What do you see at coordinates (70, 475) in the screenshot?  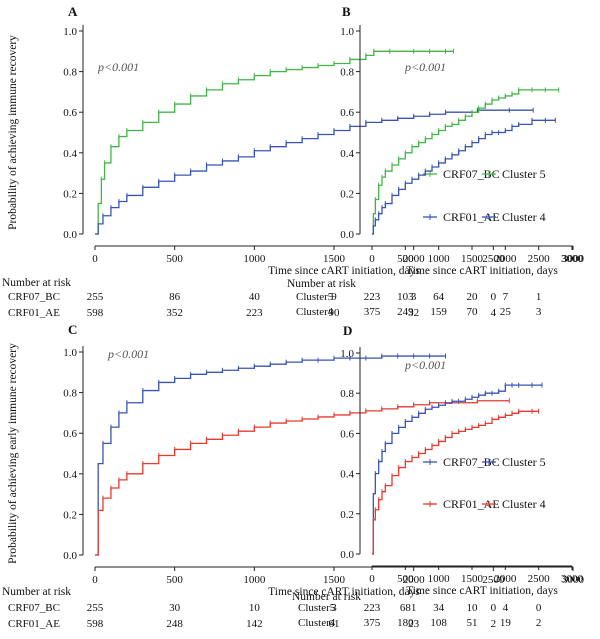 I see `panel-c-y-tick-label: 0.4` at bounding box center [70, 475].